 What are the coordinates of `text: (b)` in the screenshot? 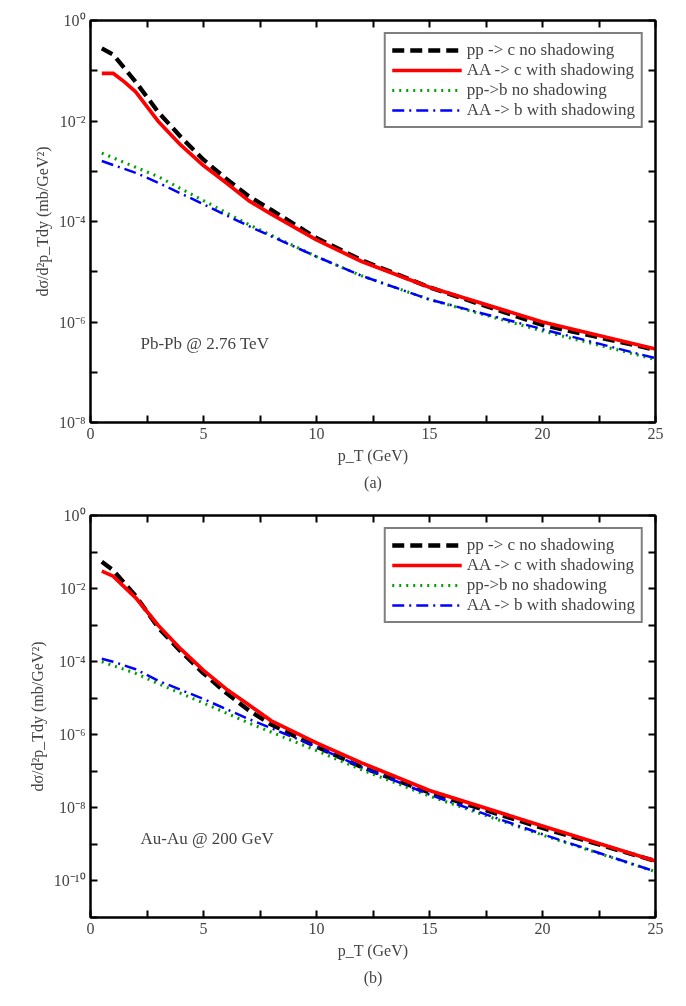 It's located at (373, 977).